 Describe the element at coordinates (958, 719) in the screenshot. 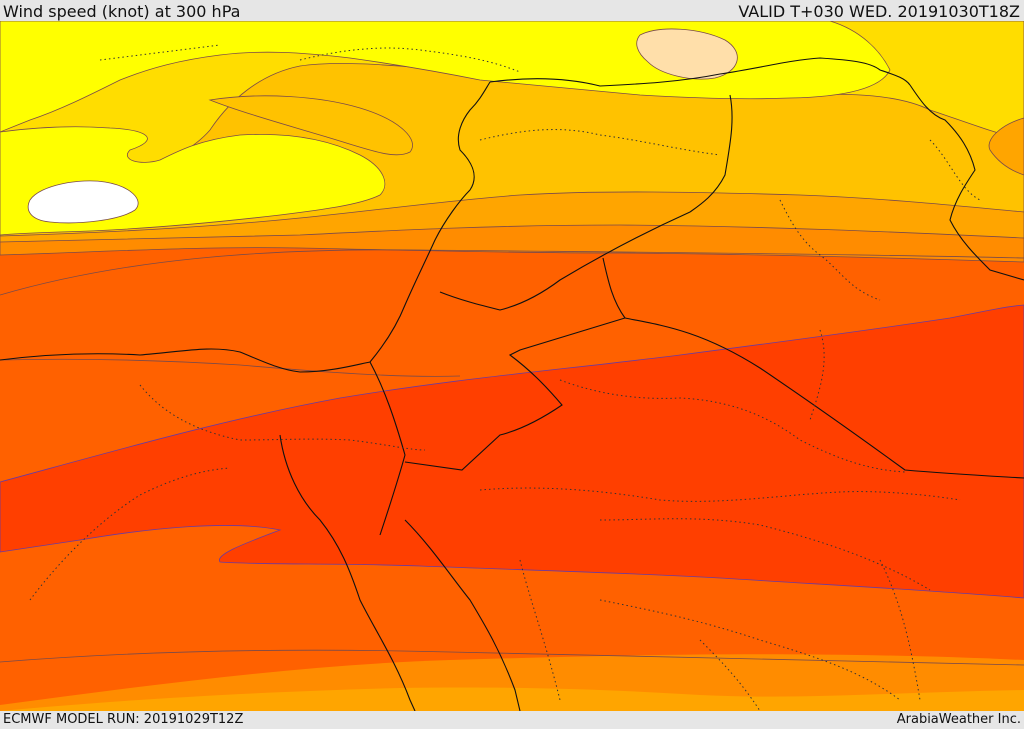

I see `credit-label: ArabiaWeather Inc.` at that location.